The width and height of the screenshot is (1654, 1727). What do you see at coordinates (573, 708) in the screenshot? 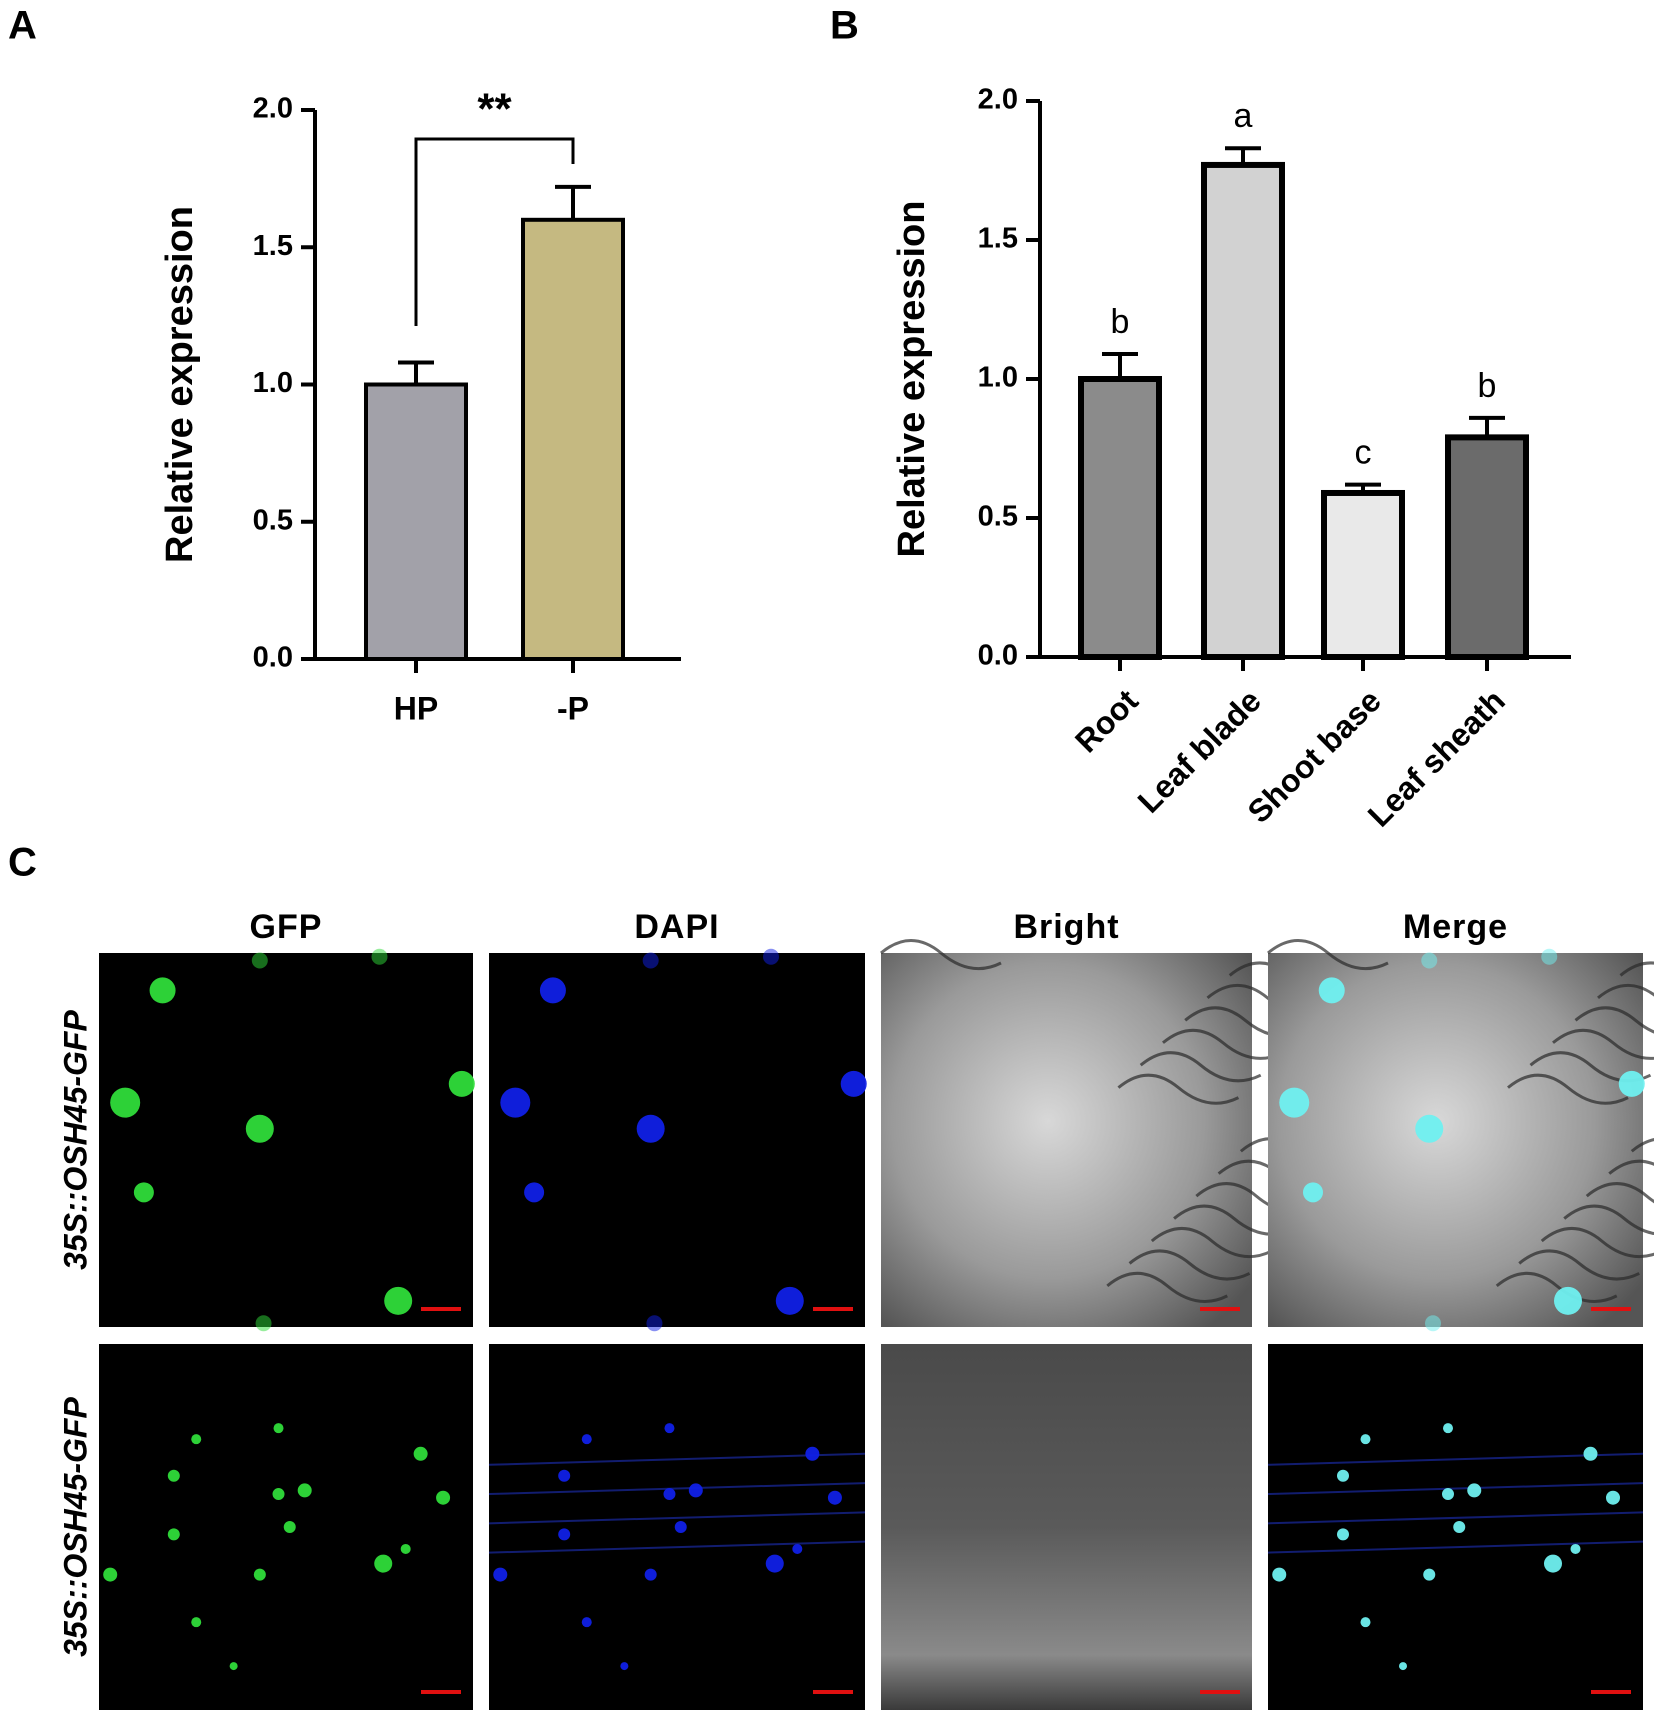
I see `x-tick-label: -P` at bounding box center [573, 708].